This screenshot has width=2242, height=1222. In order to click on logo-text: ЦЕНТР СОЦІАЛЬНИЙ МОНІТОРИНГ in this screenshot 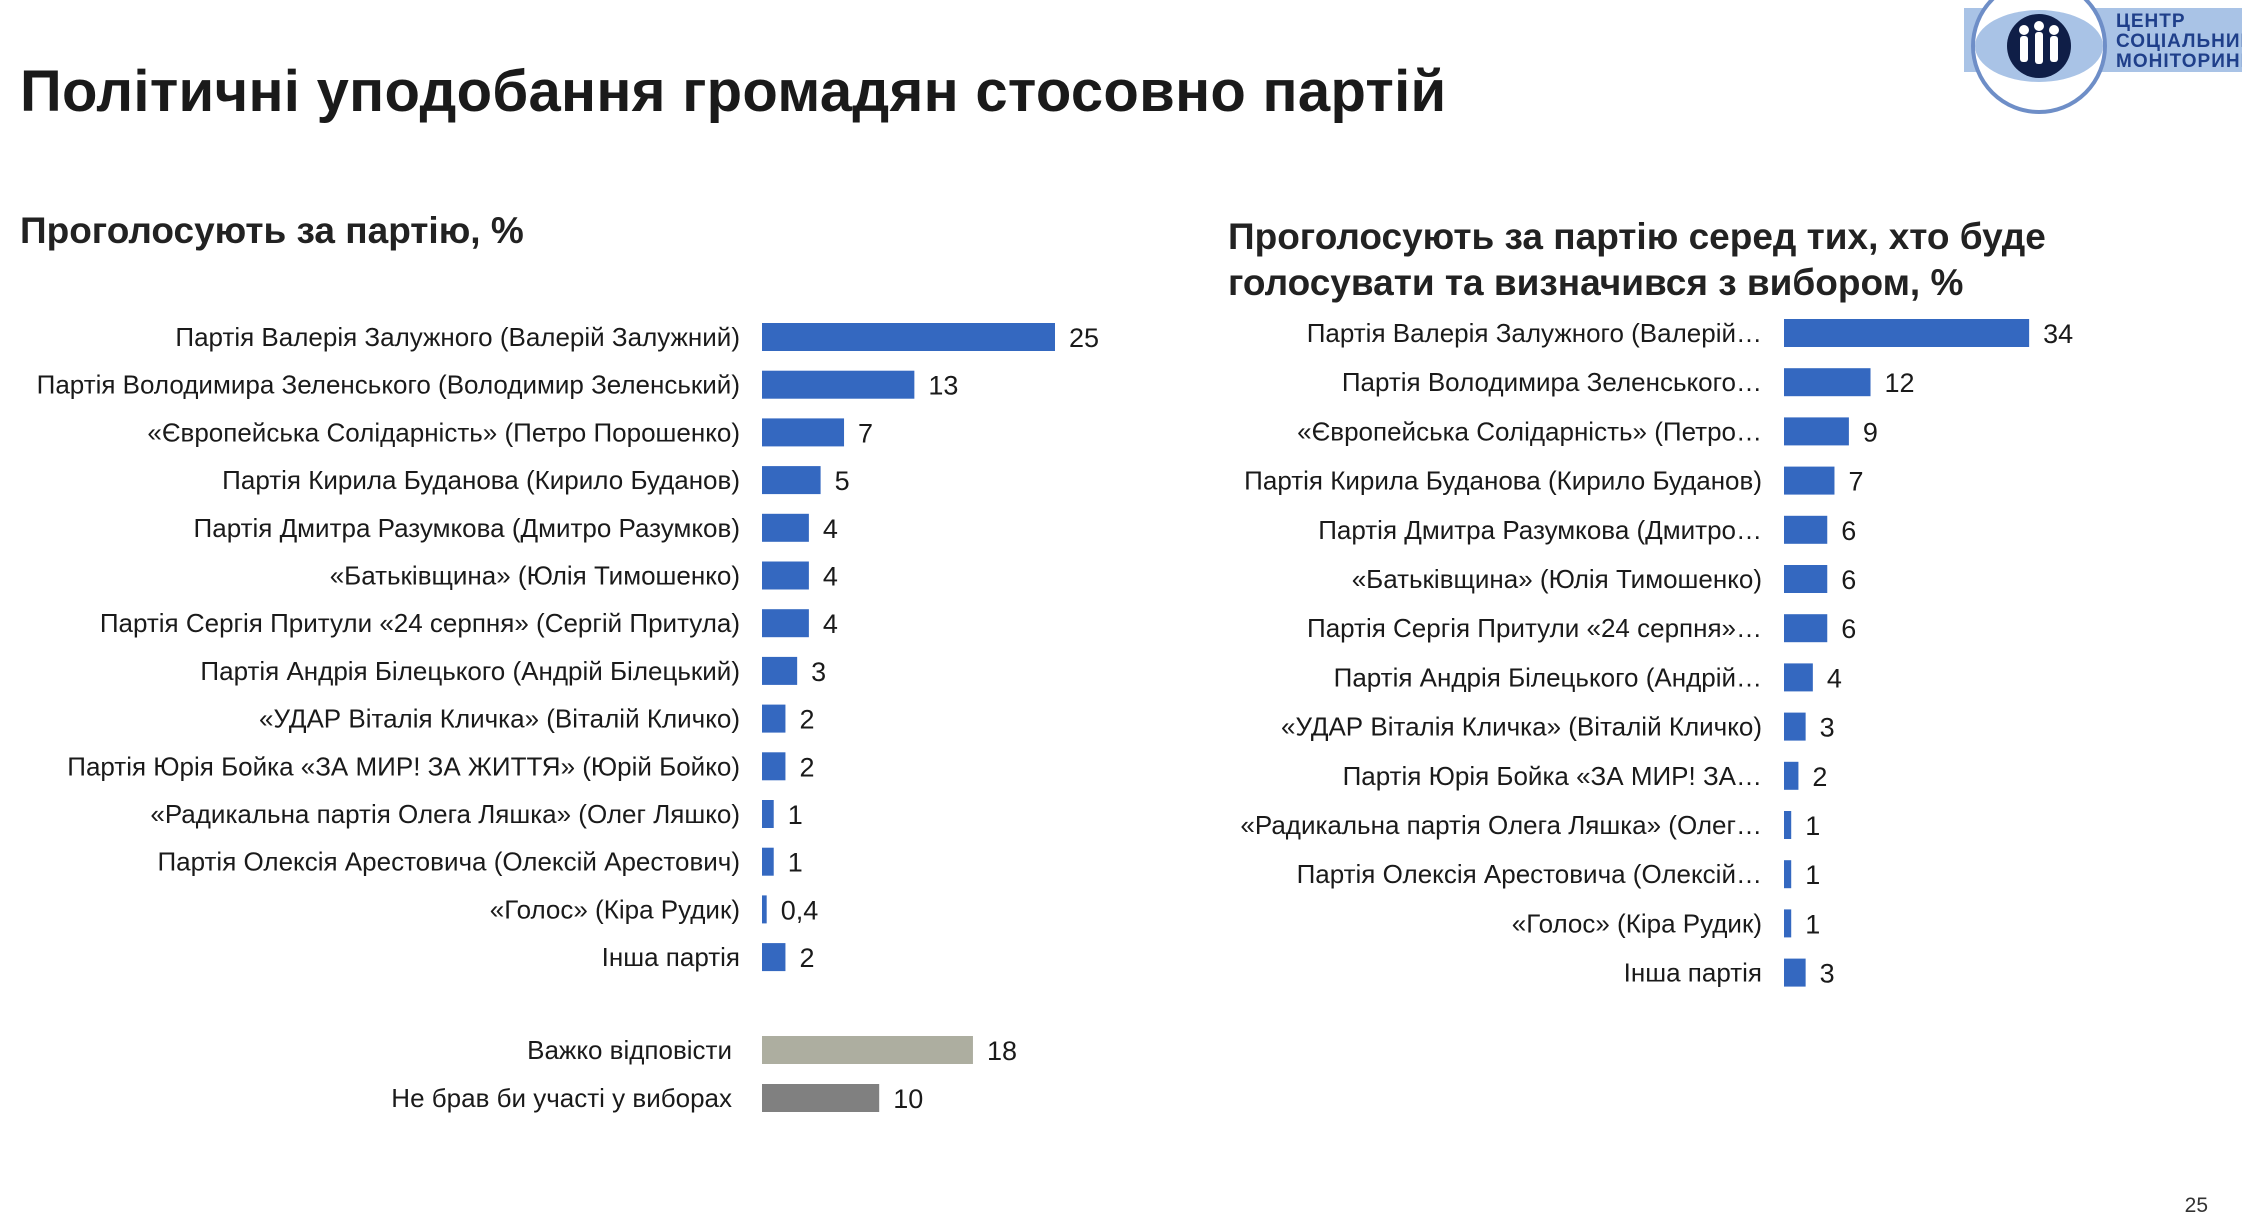, I will do `click(2179, 42)`.